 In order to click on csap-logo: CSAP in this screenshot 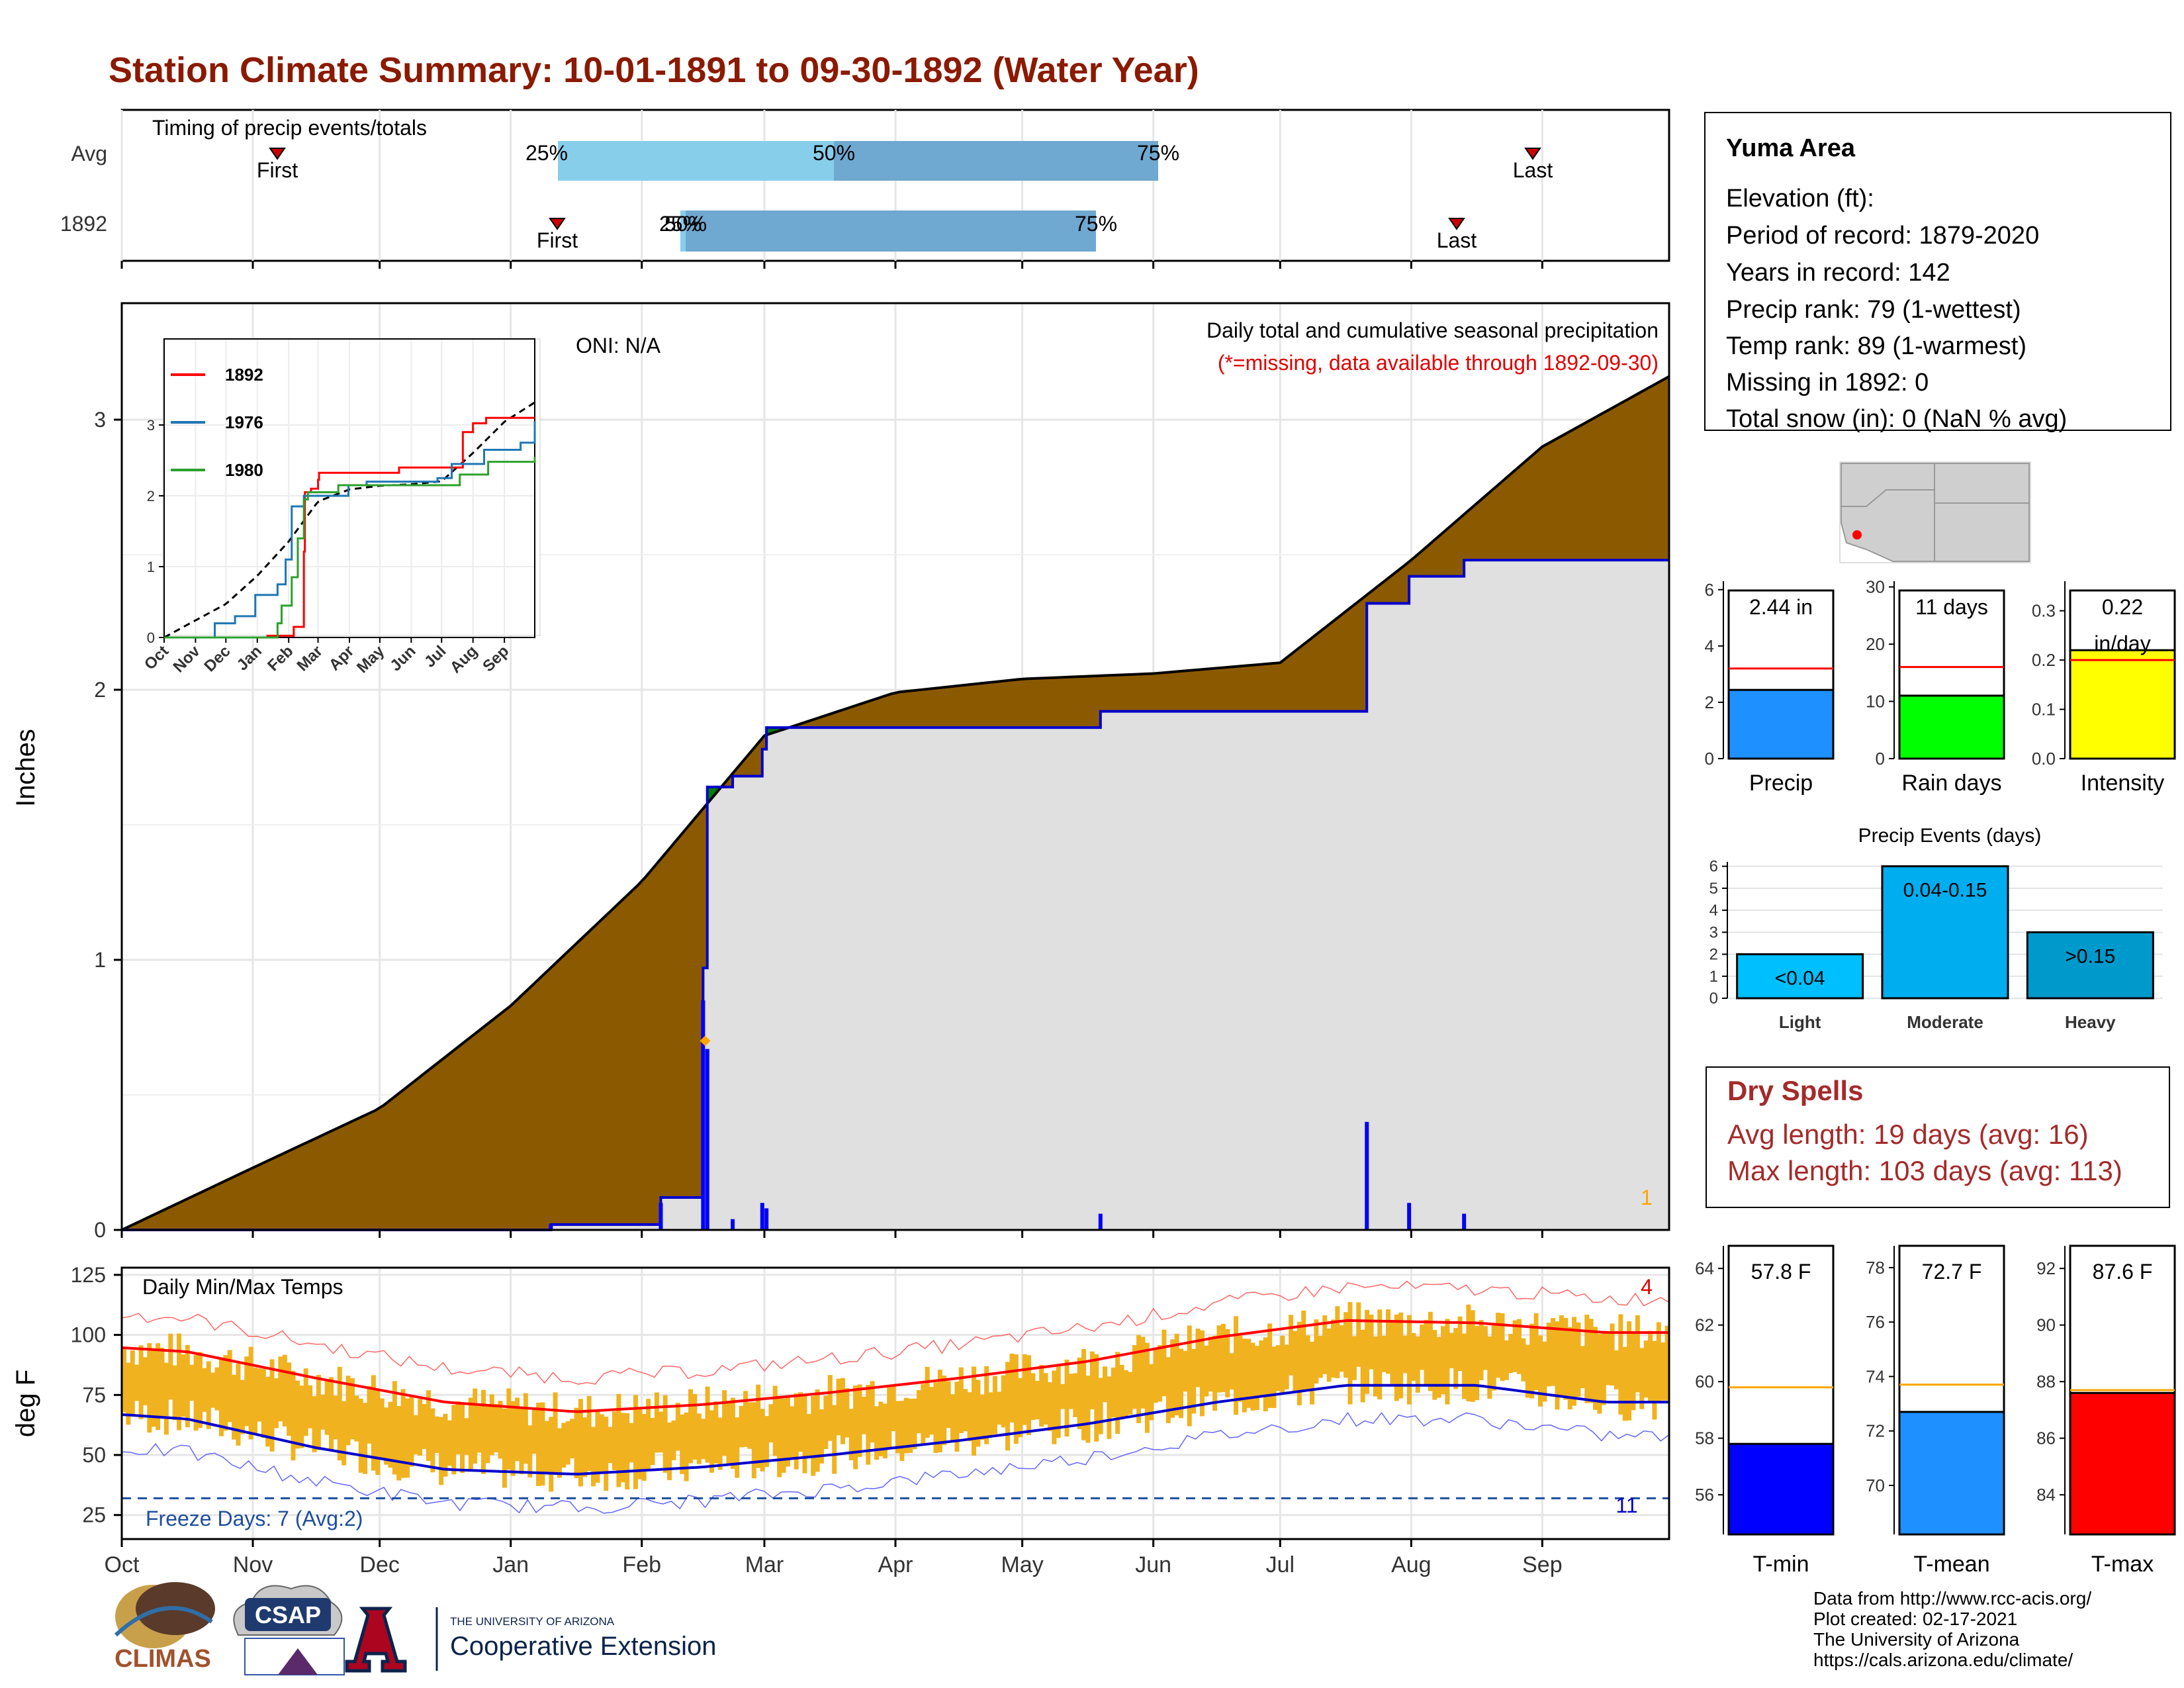, I will do `click(289, 1630)`.